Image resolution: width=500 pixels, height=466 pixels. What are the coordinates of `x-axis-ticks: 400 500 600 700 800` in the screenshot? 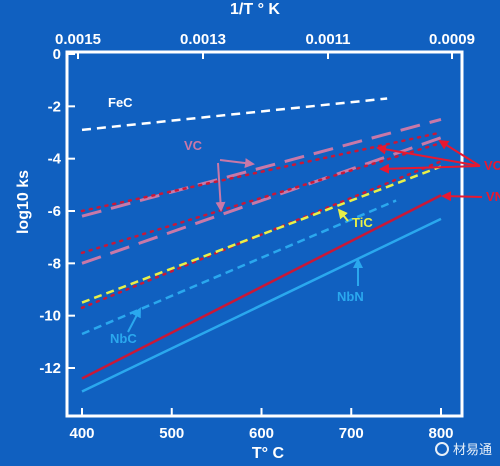 It's located at (261, 425).